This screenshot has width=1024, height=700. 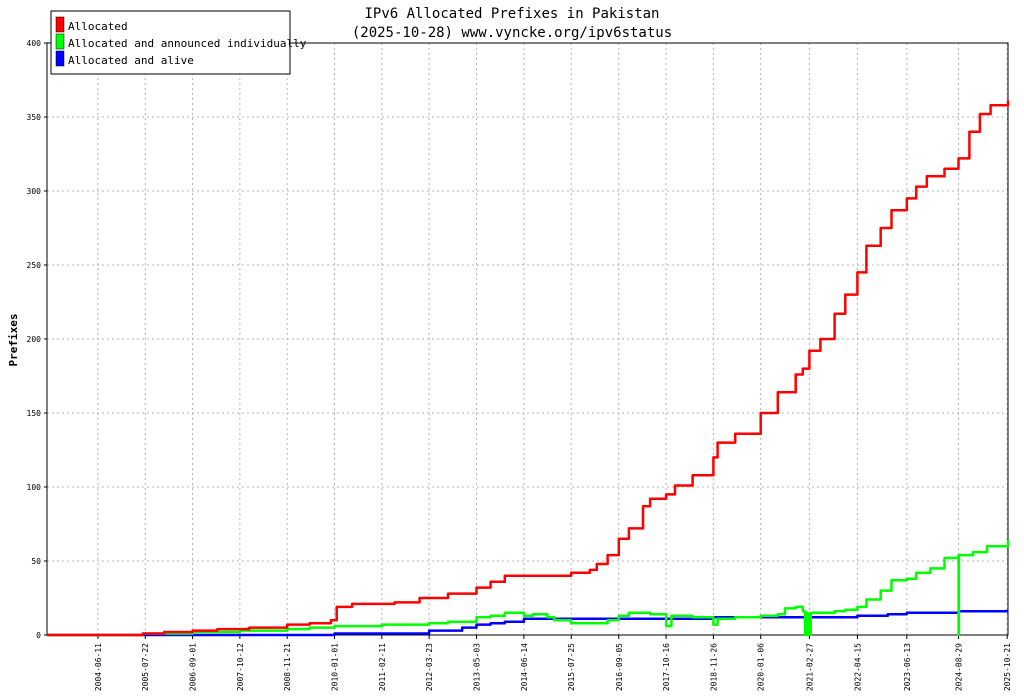 I want to click on series-line-allocated-and-alive, so click(x=528, y=623).